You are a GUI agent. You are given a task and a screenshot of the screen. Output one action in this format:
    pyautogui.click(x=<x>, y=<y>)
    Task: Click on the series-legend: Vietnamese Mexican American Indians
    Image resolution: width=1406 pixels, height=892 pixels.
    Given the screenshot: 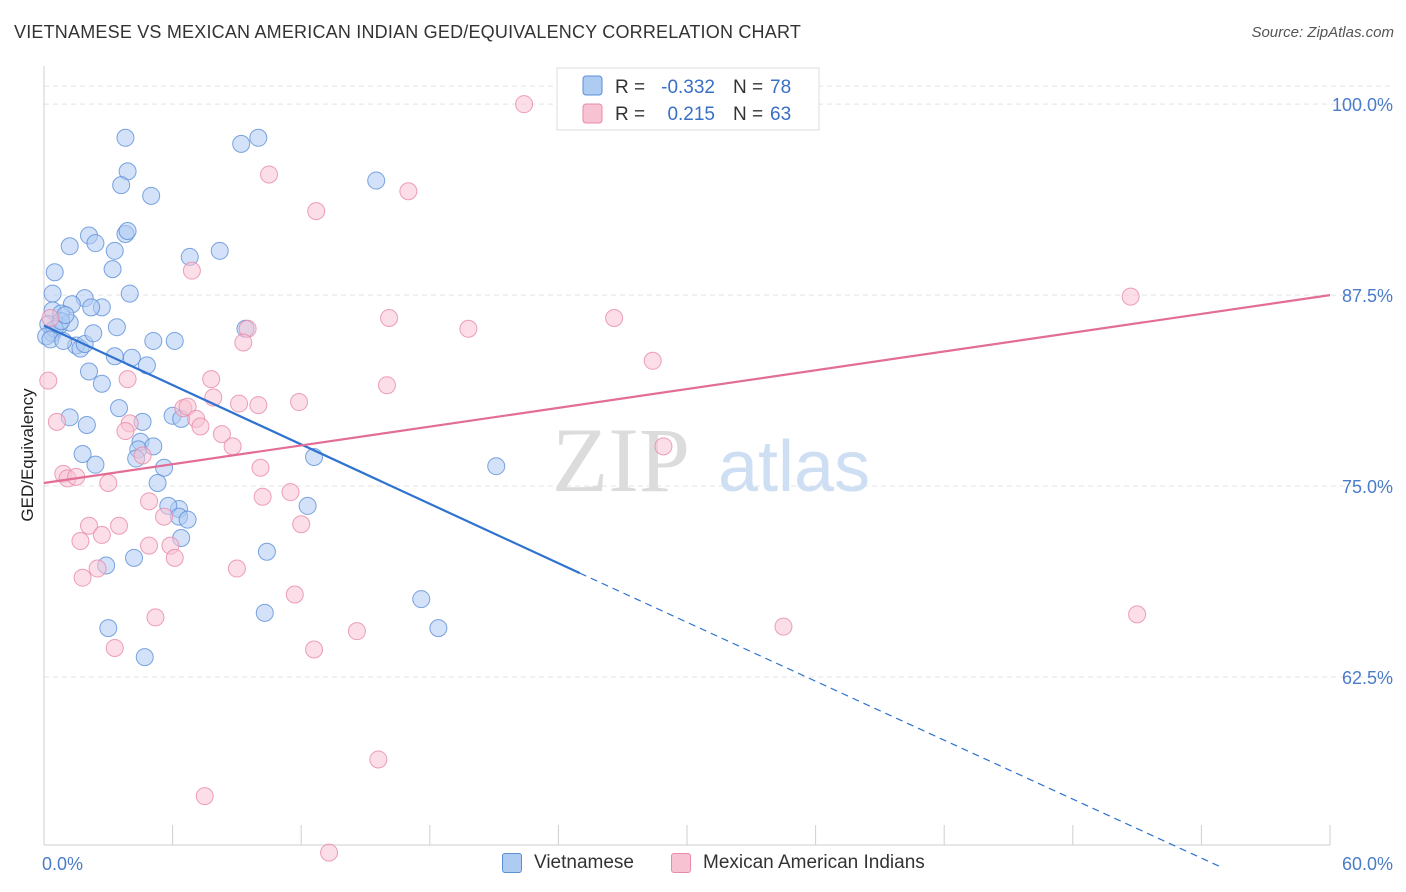 What is the action you would take?
    pyautogui.click(x=703, y=865)
    